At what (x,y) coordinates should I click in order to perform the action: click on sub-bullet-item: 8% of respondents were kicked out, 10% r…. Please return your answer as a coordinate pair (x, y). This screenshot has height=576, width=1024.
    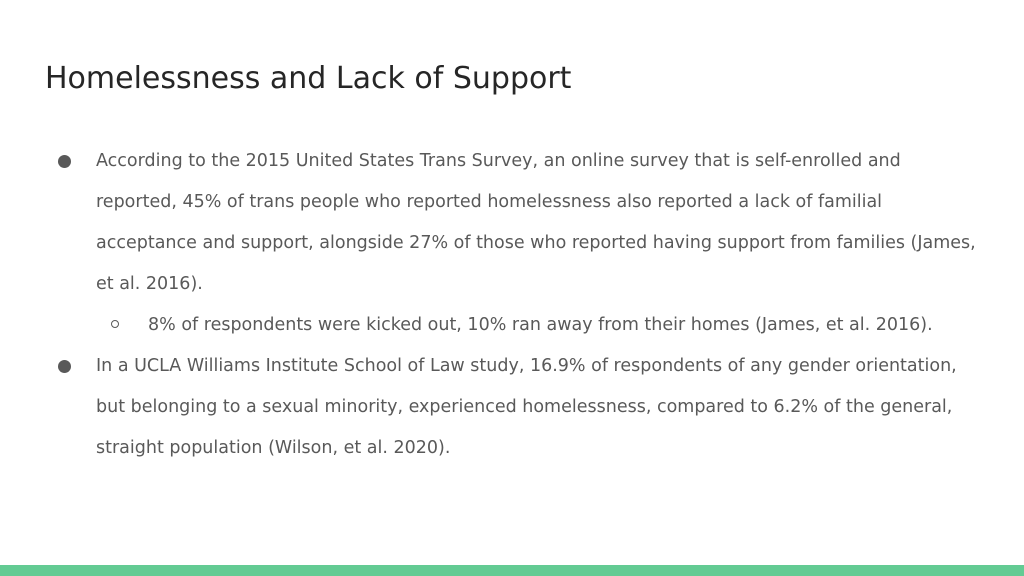
    Looking at the image, I should click on (545, 325).